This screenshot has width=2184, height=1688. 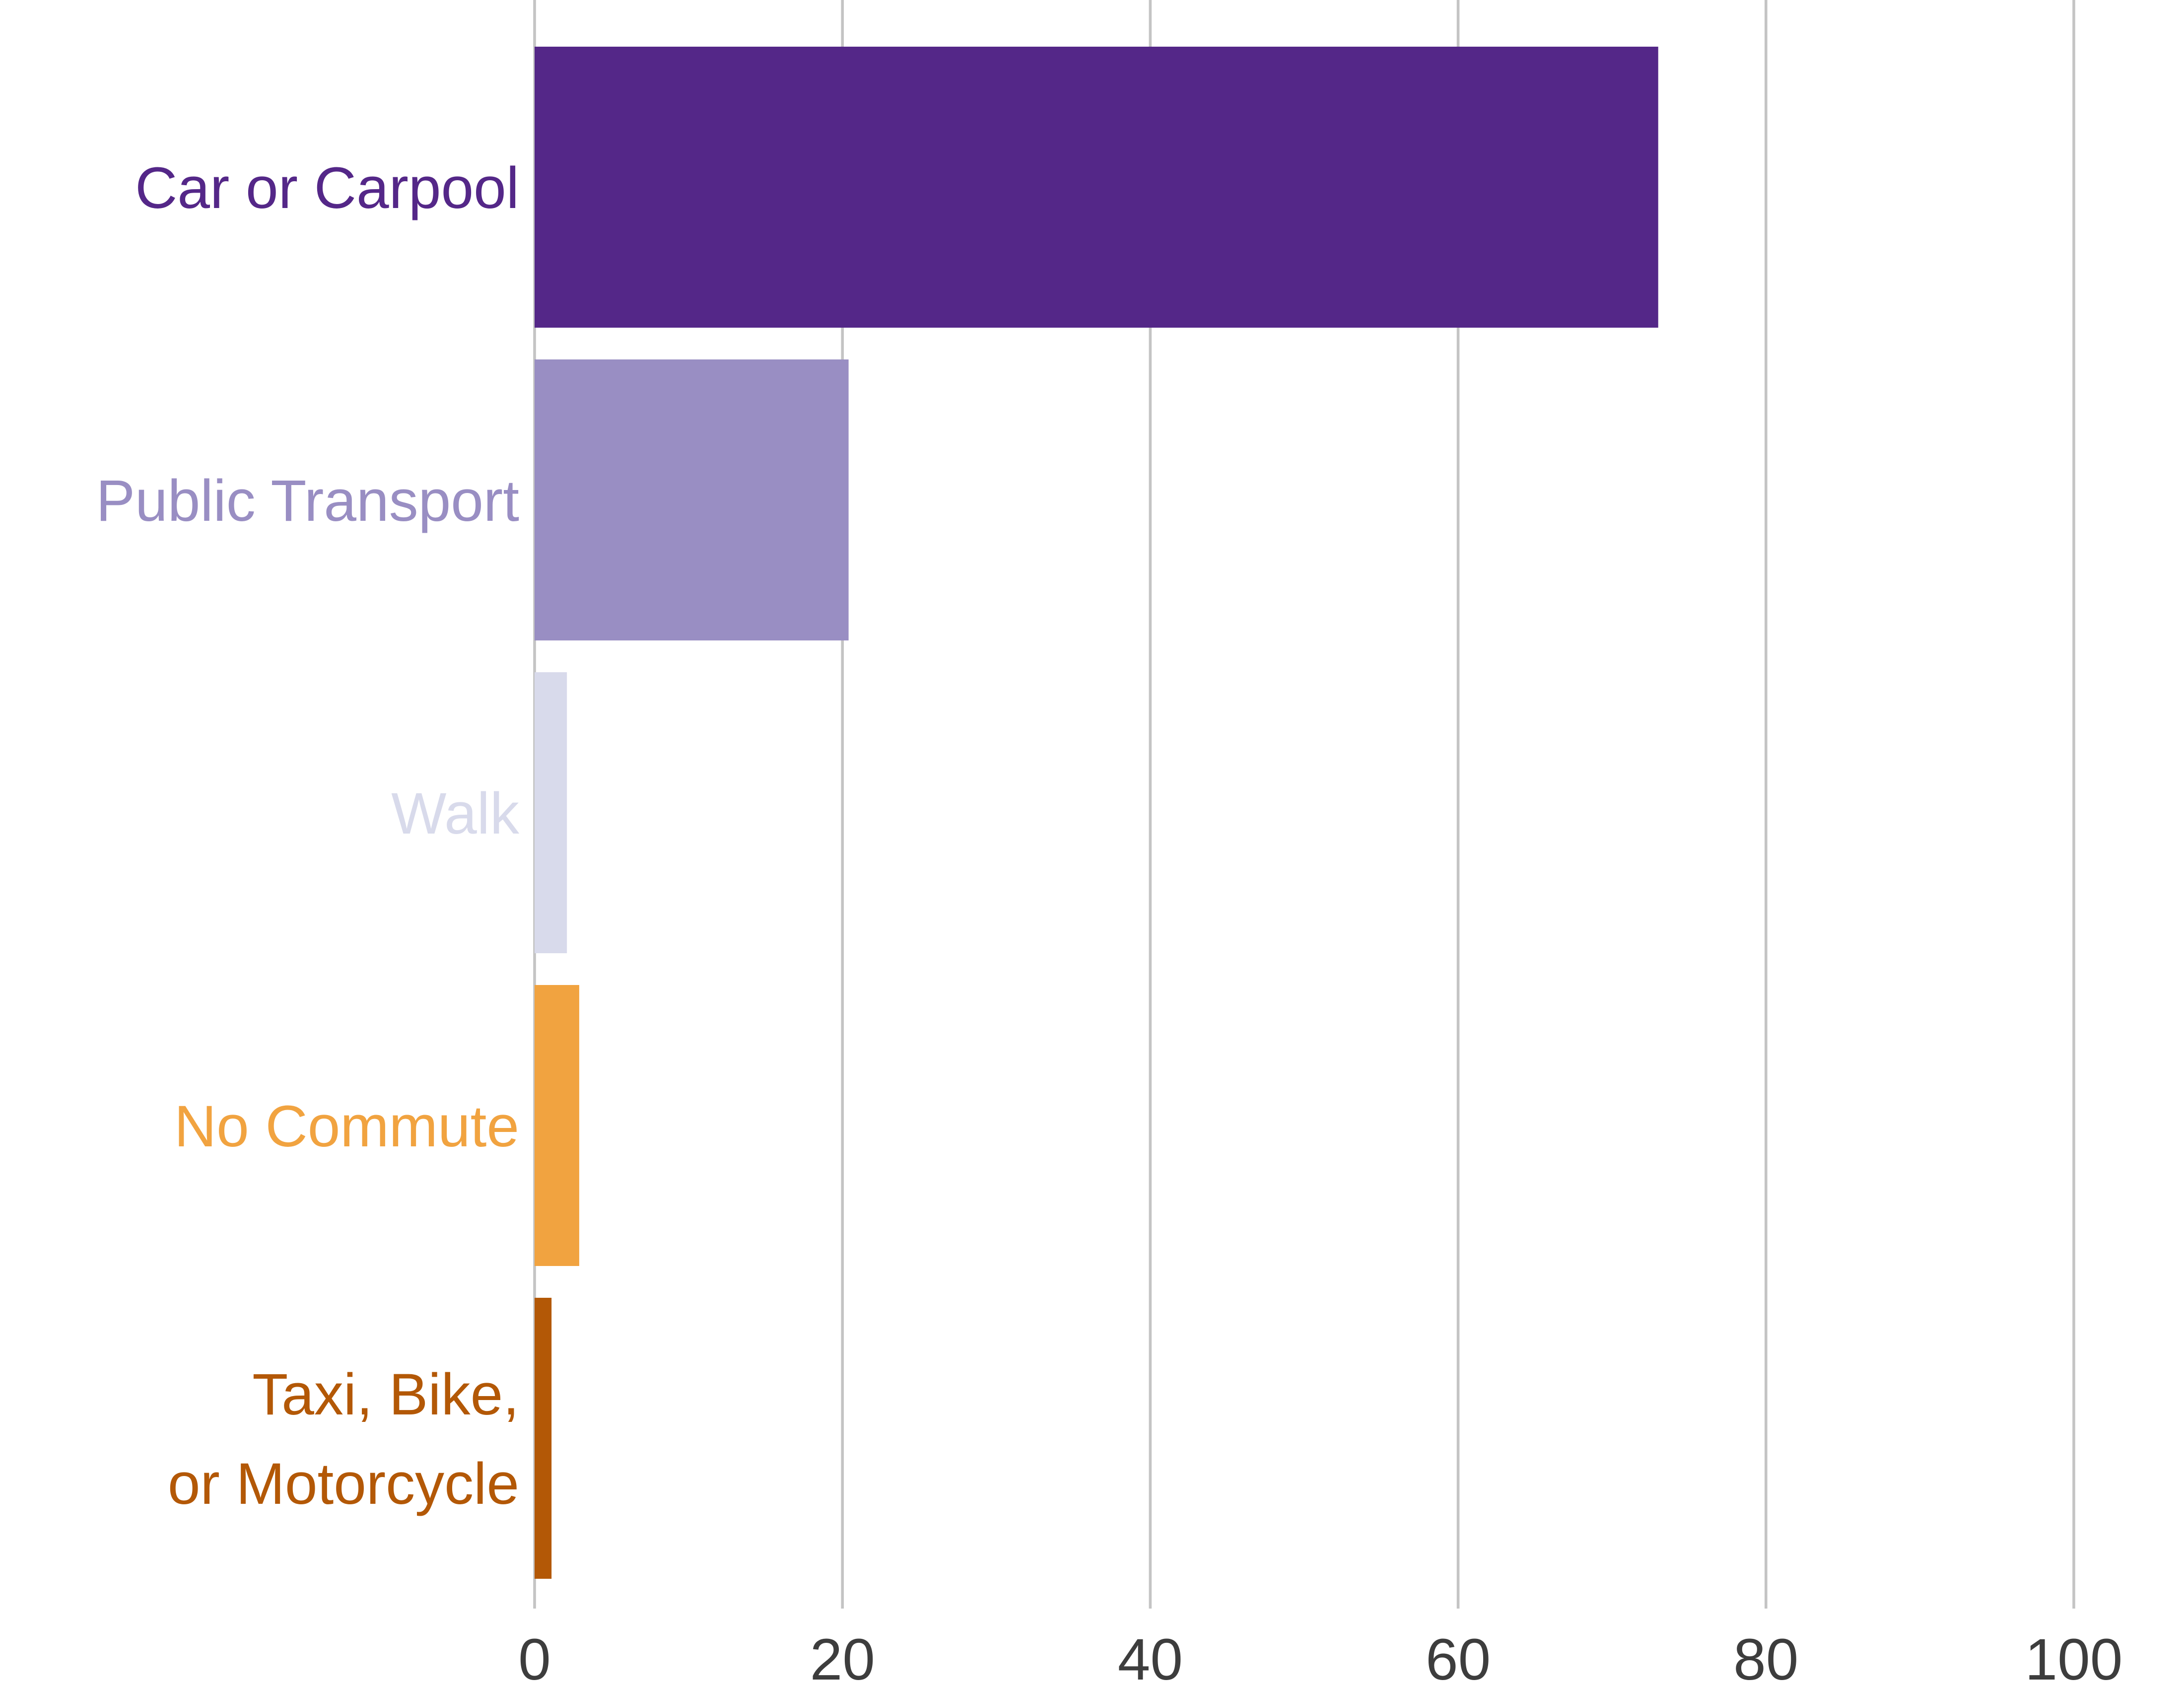 What do you see at coordinates (1150, 1657) in the screenshot?
I see `x-tick-label-40: 40` at bounding box center [1150, 1657].